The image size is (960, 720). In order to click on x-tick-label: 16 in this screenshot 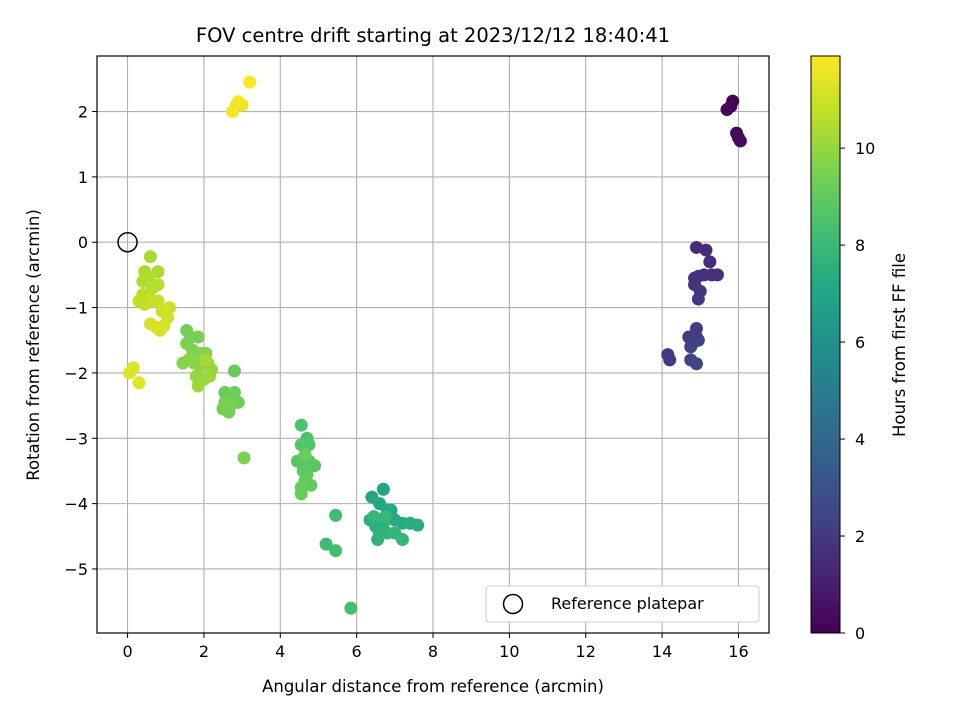, I will do `click(738, 651)`.